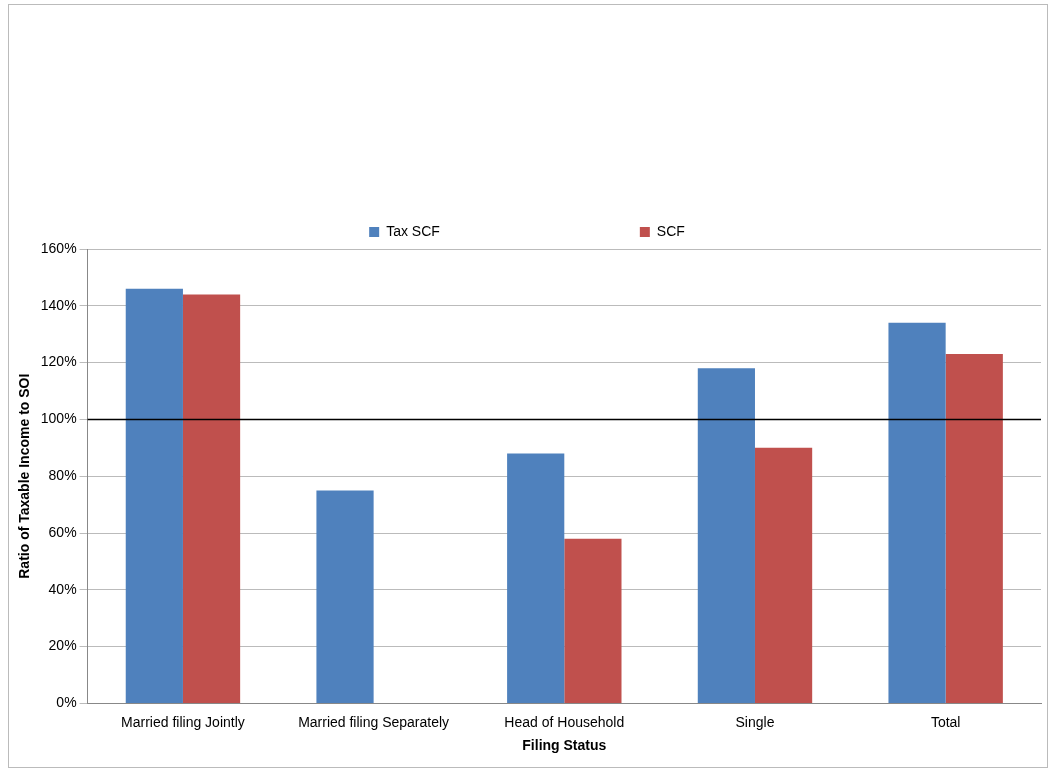  Describe the element at coordinates (564, 745) in the screenshot. I see `x-axis-title: Filing Status` at that location.